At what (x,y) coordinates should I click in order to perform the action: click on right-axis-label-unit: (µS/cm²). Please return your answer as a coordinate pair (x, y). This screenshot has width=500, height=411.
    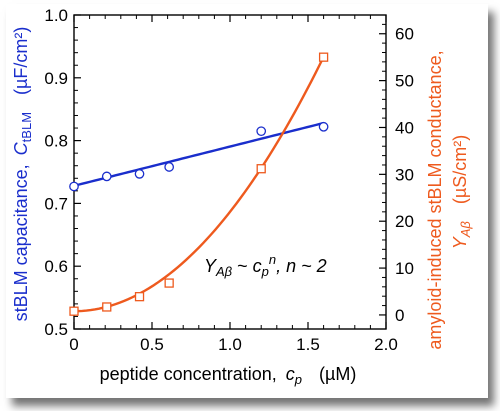
    Looking at the image, I should click on (460, 169).